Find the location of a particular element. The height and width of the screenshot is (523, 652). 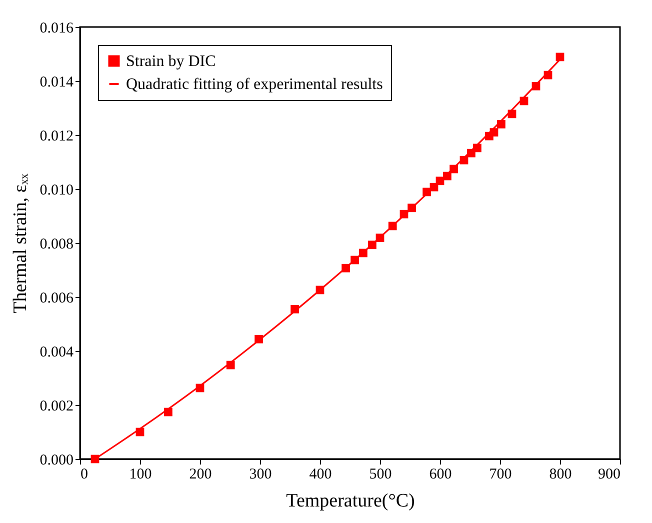

x-tick-label: 700 is located at coordinates (500, 474).